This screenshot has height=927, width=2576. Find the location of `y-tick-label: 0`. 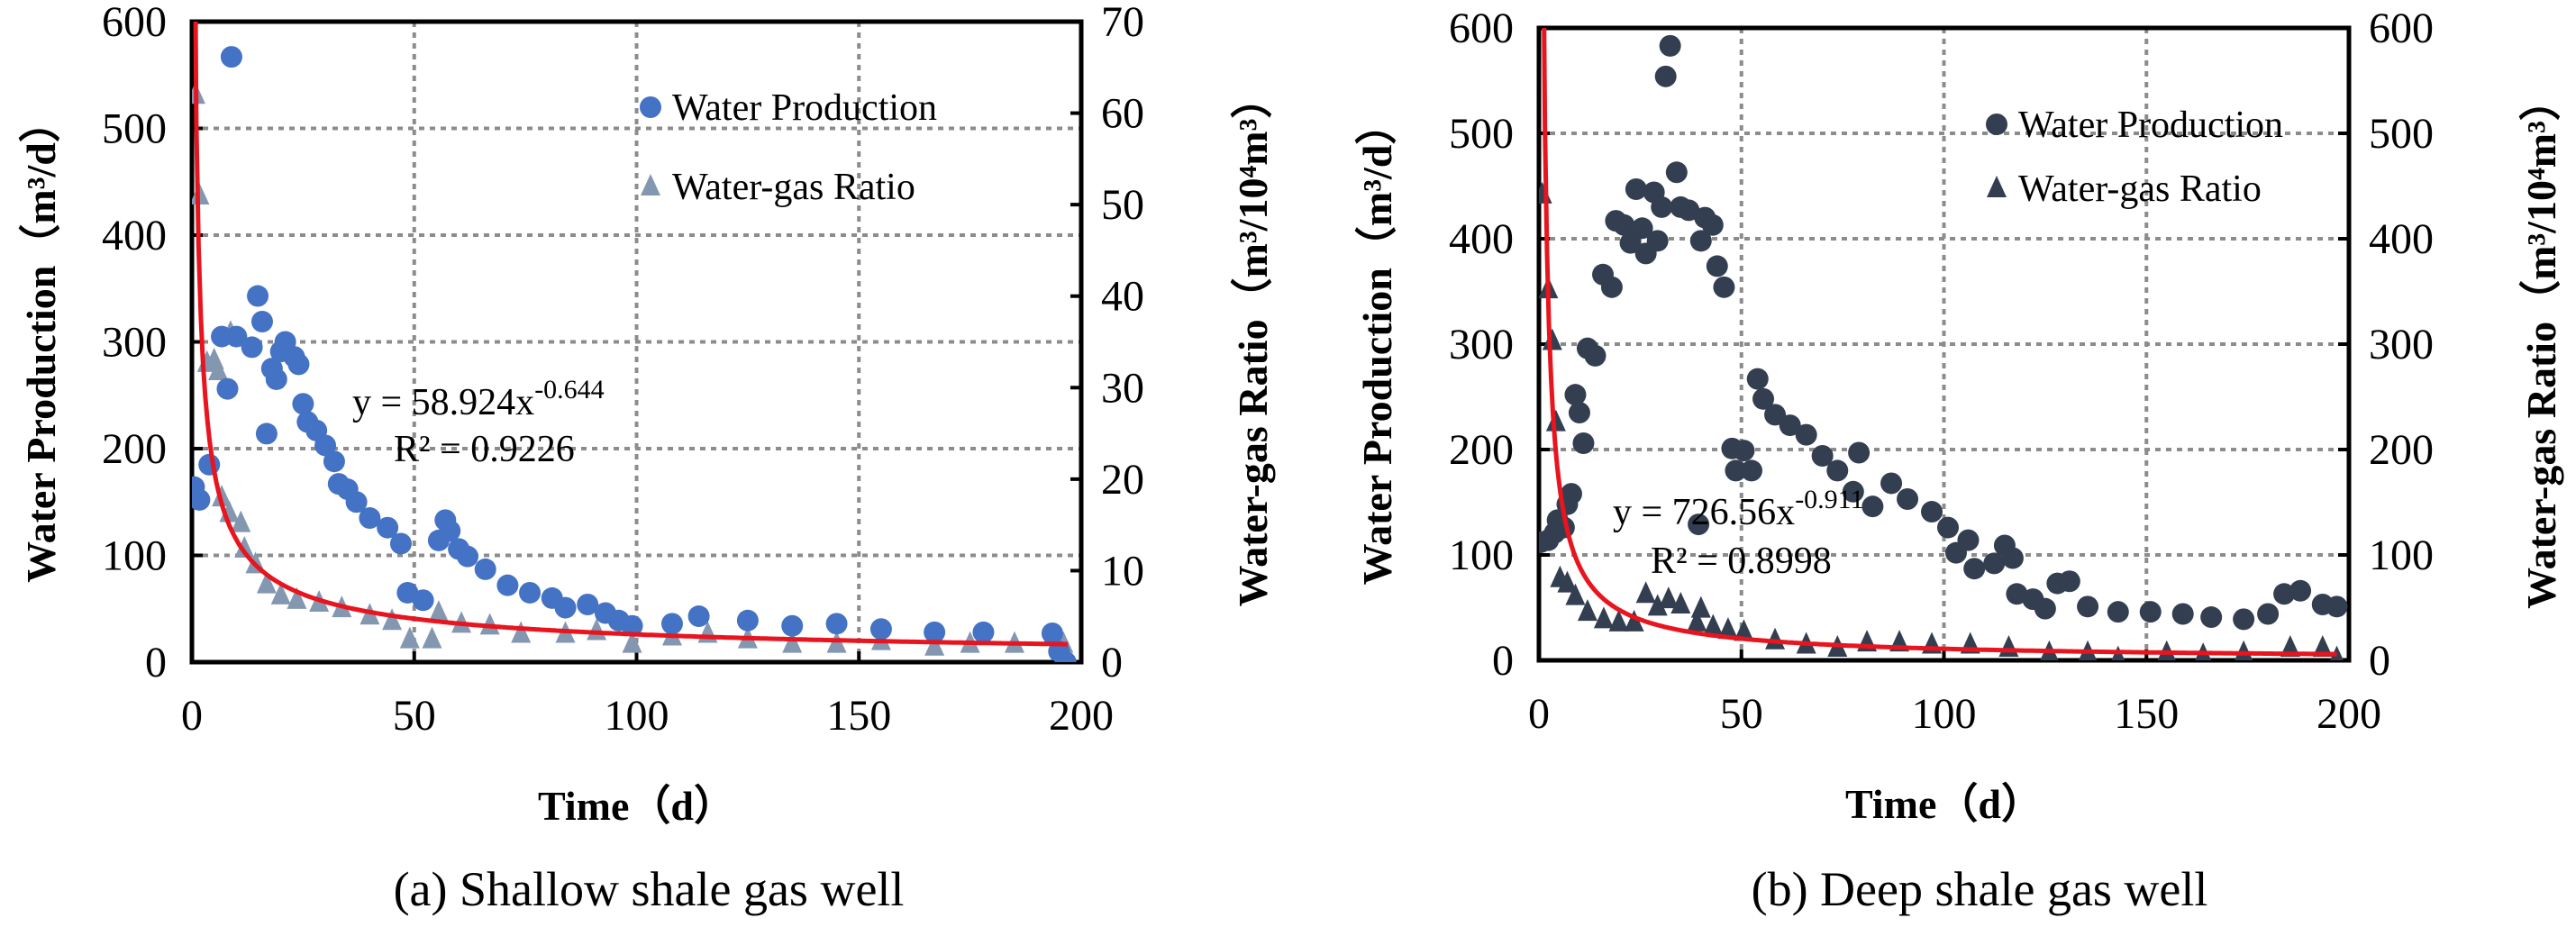

y-tick-label: 0 is located at coordinates (1503, 661).